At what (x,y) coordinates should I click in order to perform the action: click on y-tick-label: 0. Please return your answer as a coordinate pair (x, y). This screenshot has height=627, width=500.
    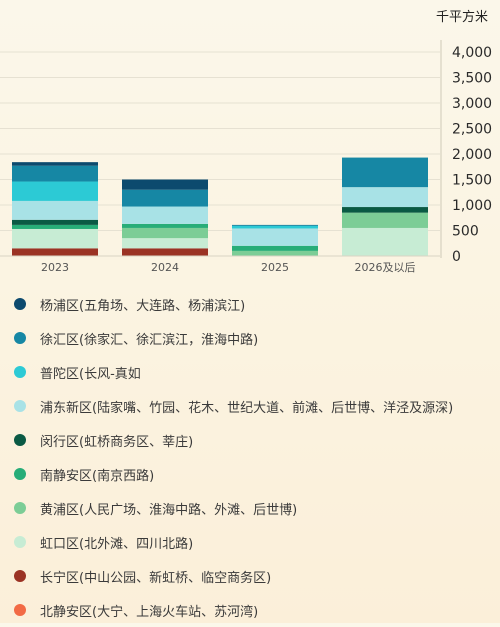
    Looking at the image, I should click on (456, 257).